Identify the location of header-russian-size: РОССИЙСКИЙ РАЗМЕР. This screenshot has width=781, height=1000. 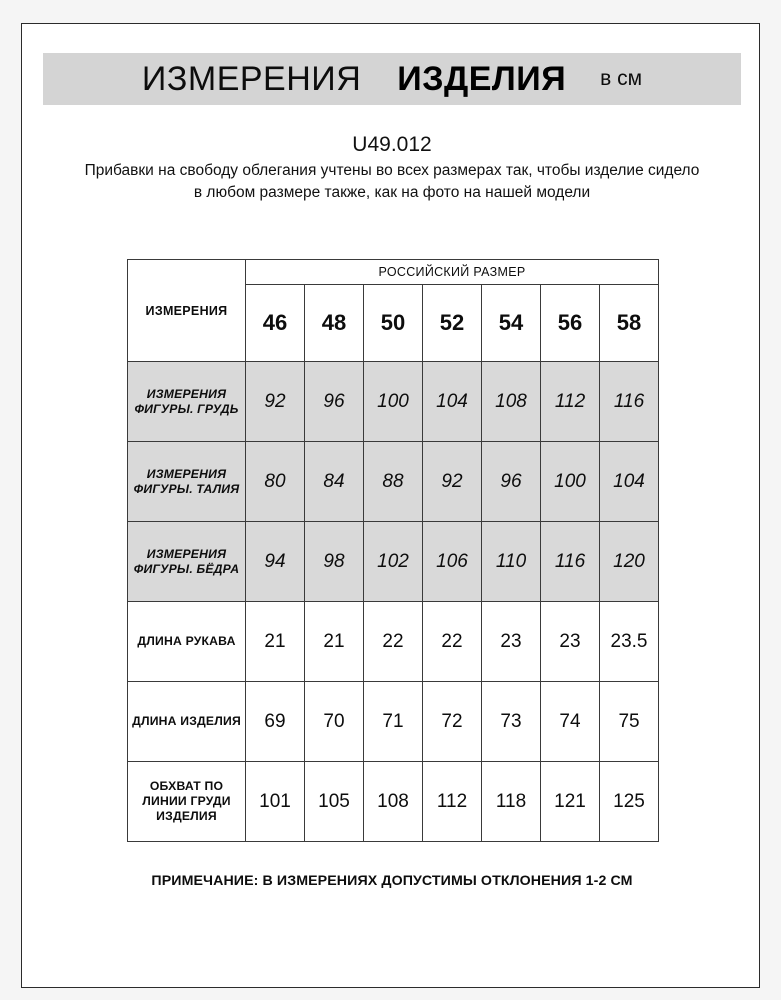
(452, 272).